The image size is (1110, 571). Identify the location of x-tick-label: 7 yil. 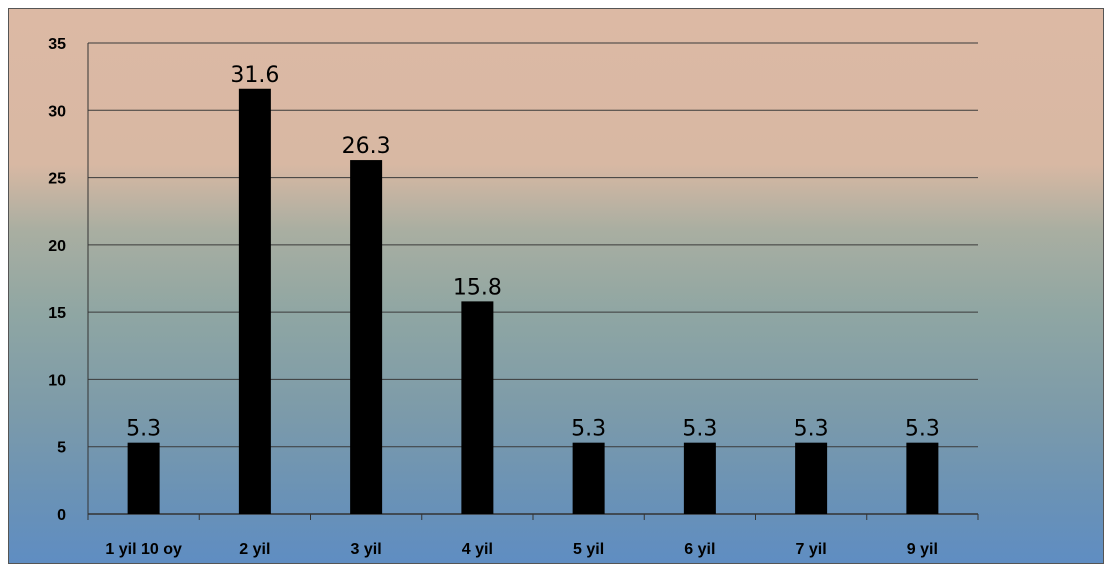
(811, 549).